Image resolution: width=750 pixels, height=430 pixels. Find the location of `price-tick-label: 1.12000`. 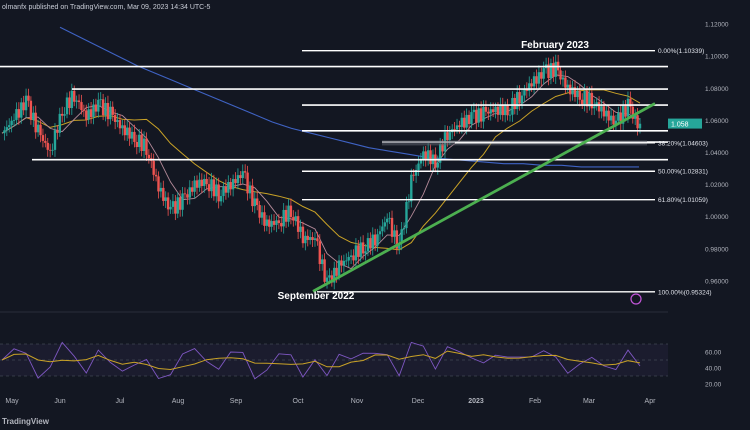

price-tick-label: 1.12000 is located at coordinates (717, 25).